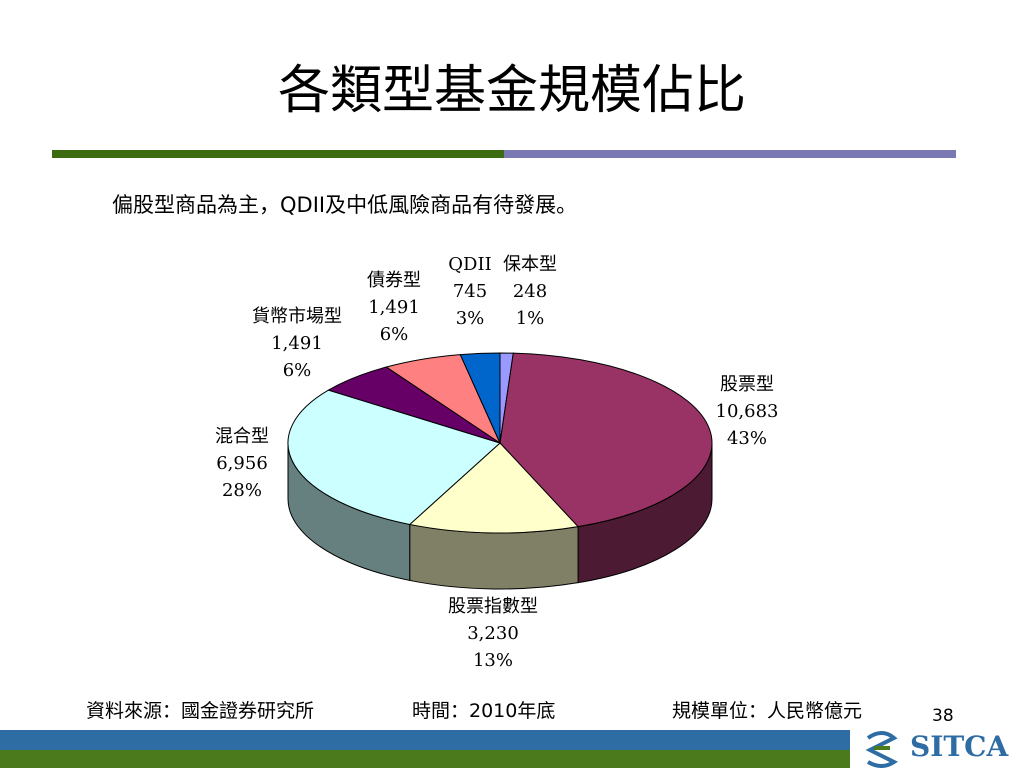 This screenshot has height=768, width=1024. I want to click on slice-4-value-label: 1,491, so click(297, 343).